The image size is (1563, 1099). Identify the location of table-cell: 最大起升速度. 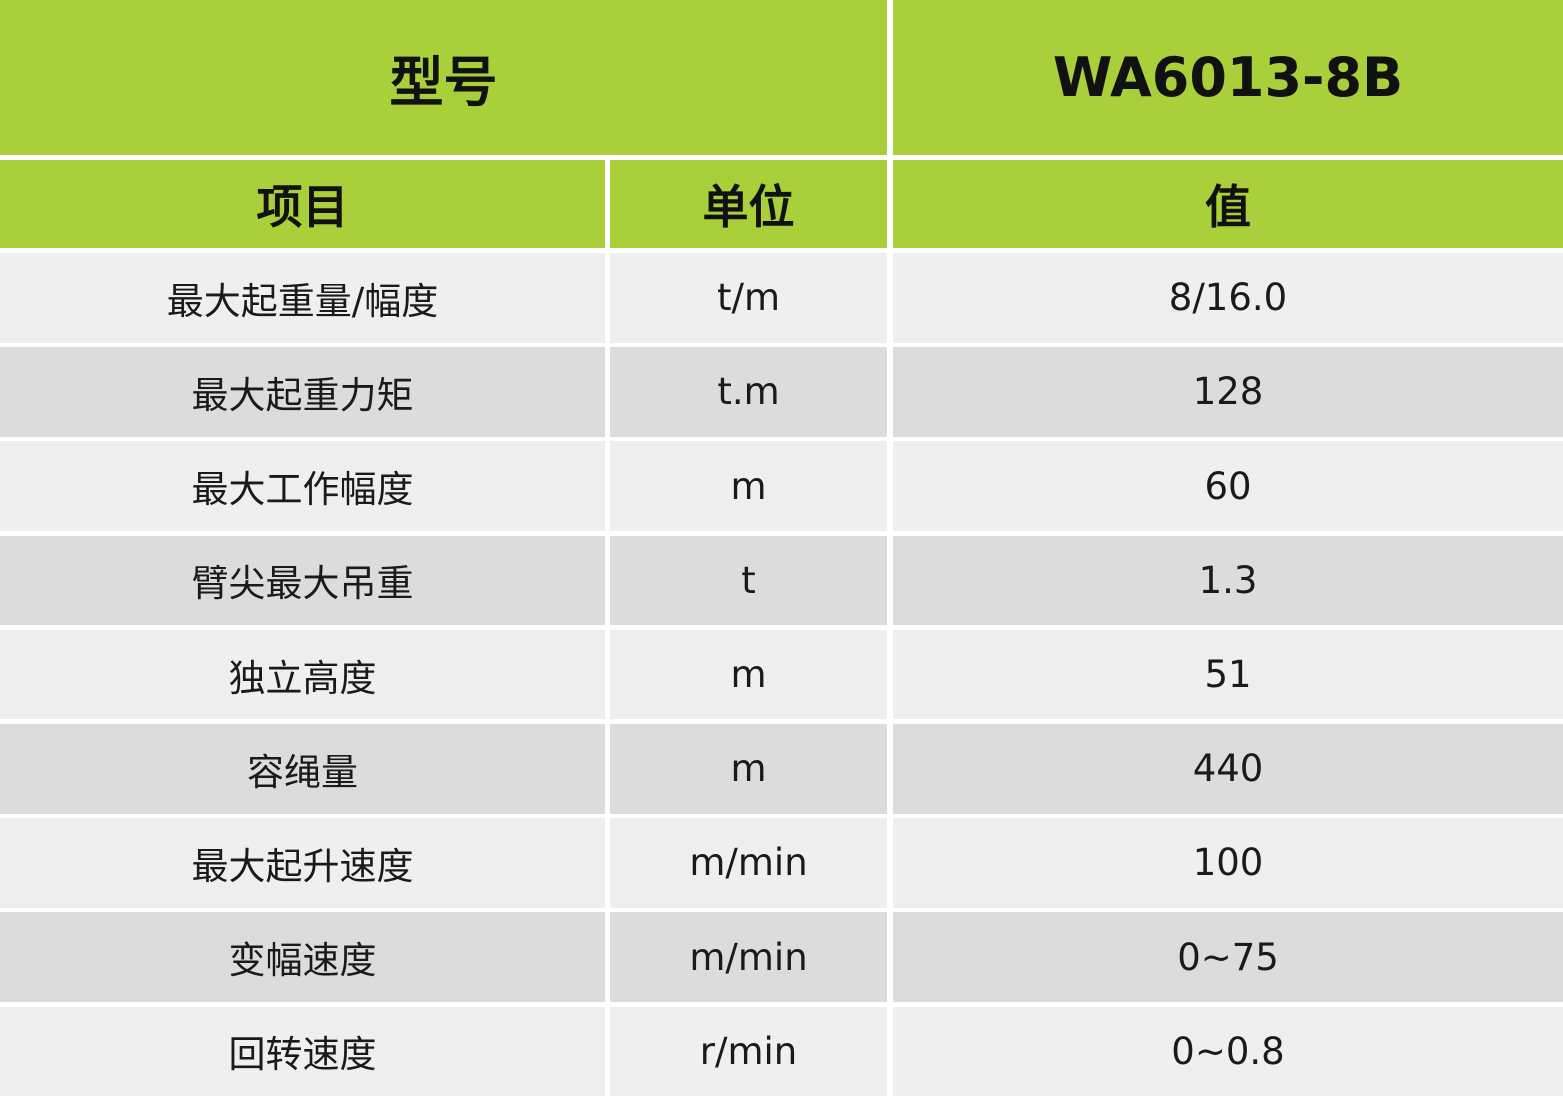
(302, 863).